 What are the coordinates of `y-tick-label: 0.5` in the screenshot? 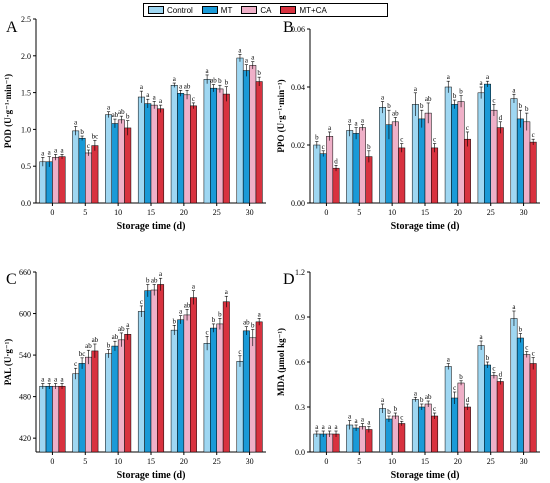 It's located at (26, 166).